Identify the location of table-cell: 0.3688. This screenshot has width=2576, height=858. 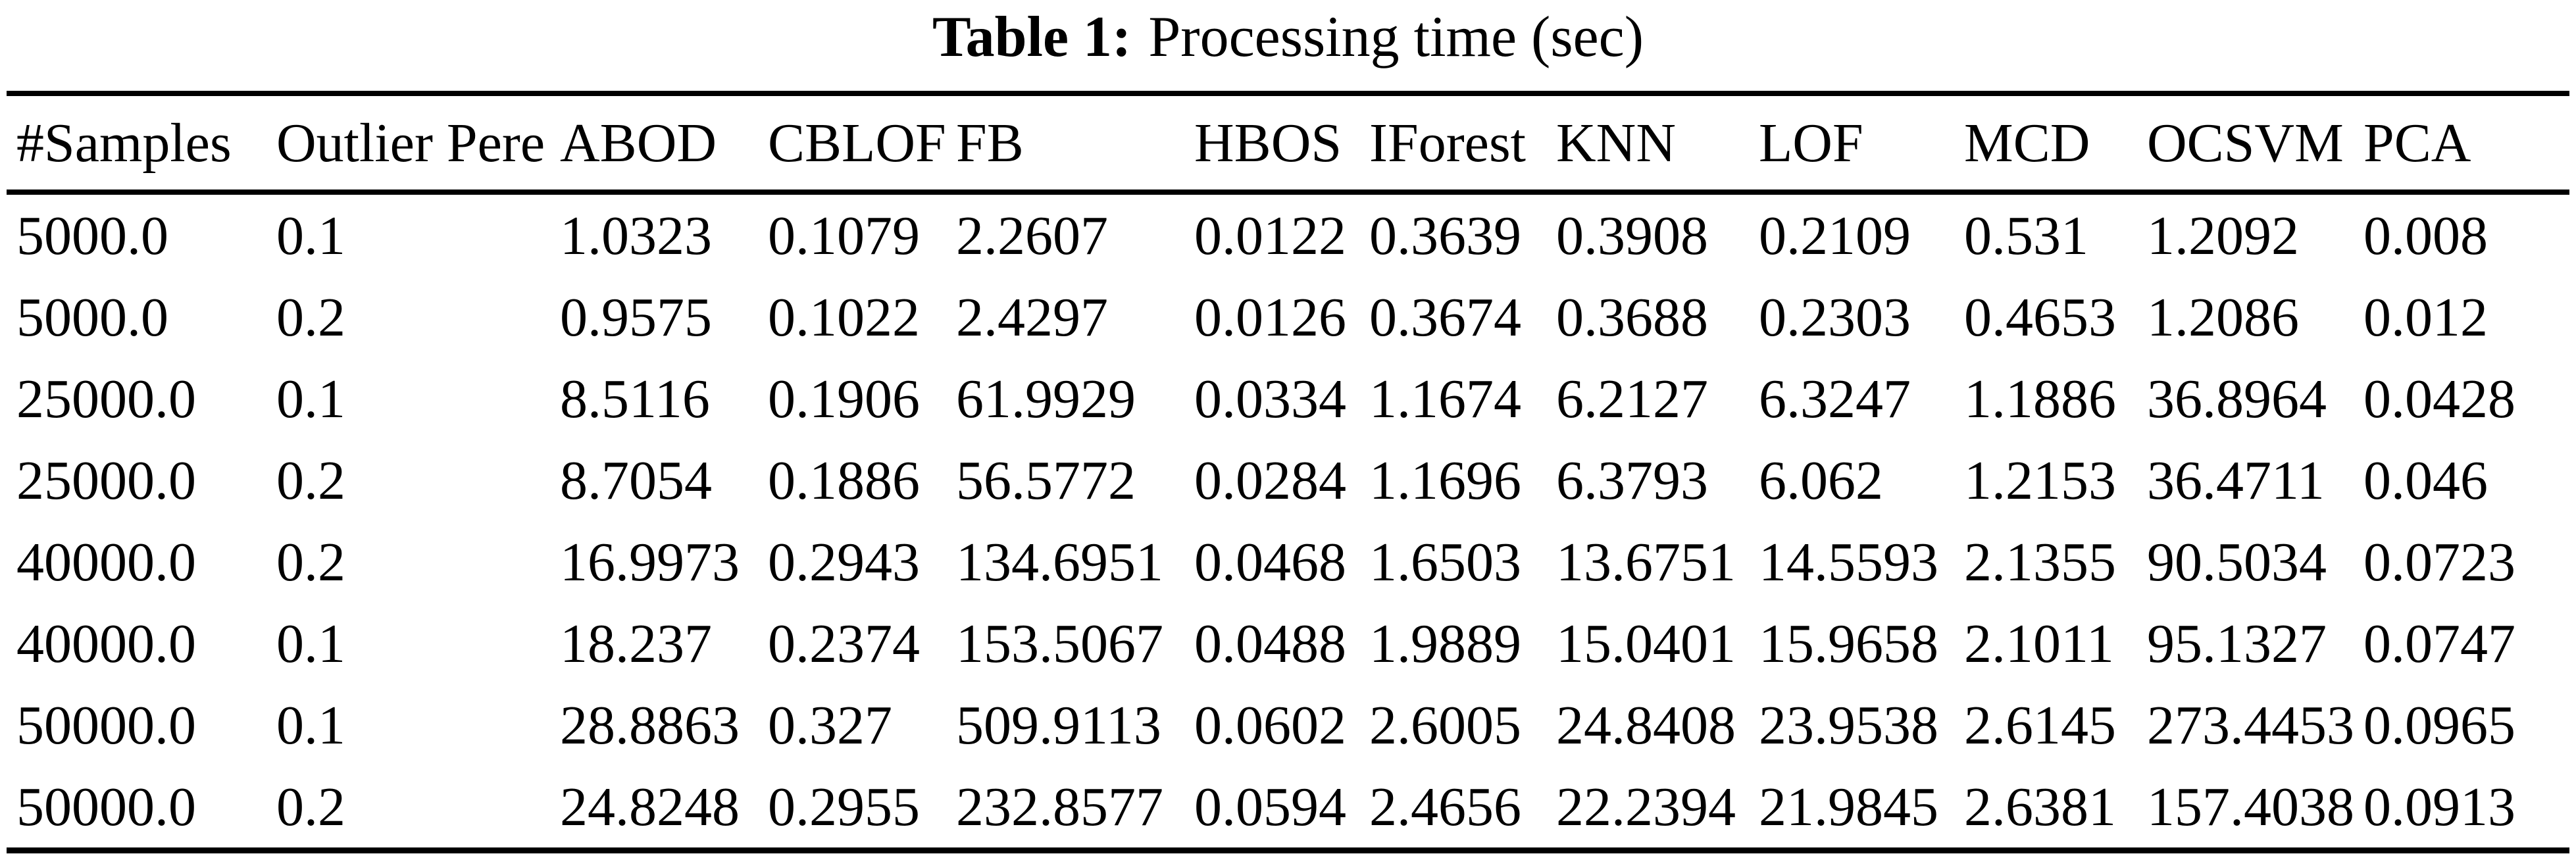
(1632, 317).